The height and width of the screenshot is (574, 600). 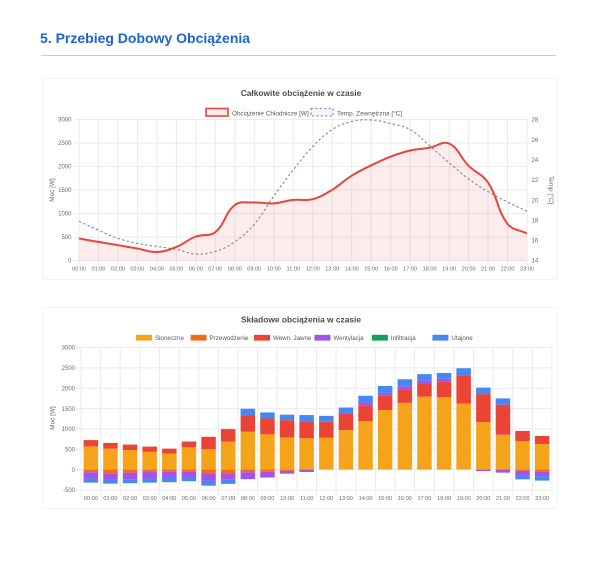 What do you see at coordinates (270, 113) in the screenshot?
I see `svg-text: Obciążenie Chłodnicze [W]` at bounding box center [270, 113].